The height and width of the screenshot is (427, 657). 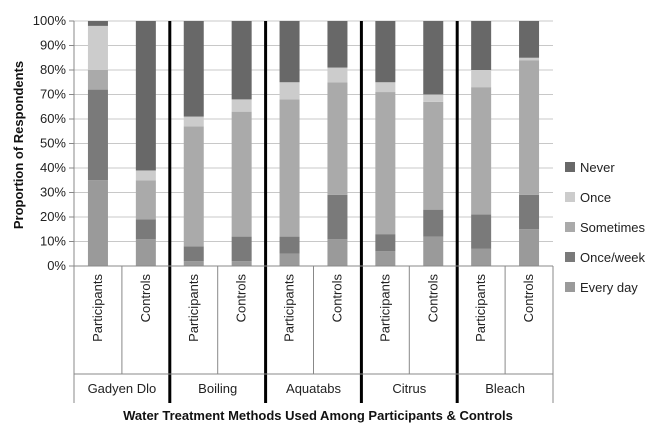 What do you see at coordinates (313, 388) in the screenshot?
I see `group-label: Aquatabs` at bounding box center [313, 388].